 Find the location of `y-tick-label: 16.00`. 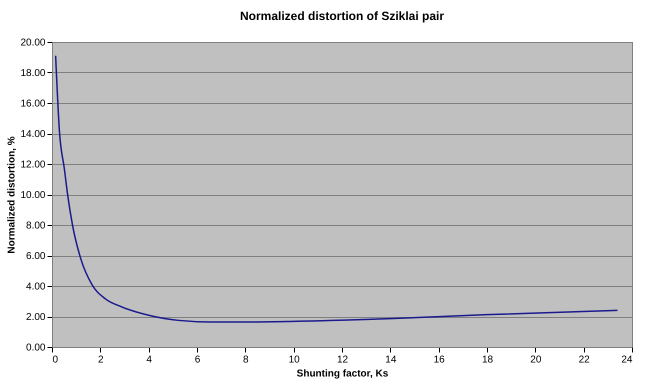

y-tick-label: 16.00 is located at coordinates (33, 104).